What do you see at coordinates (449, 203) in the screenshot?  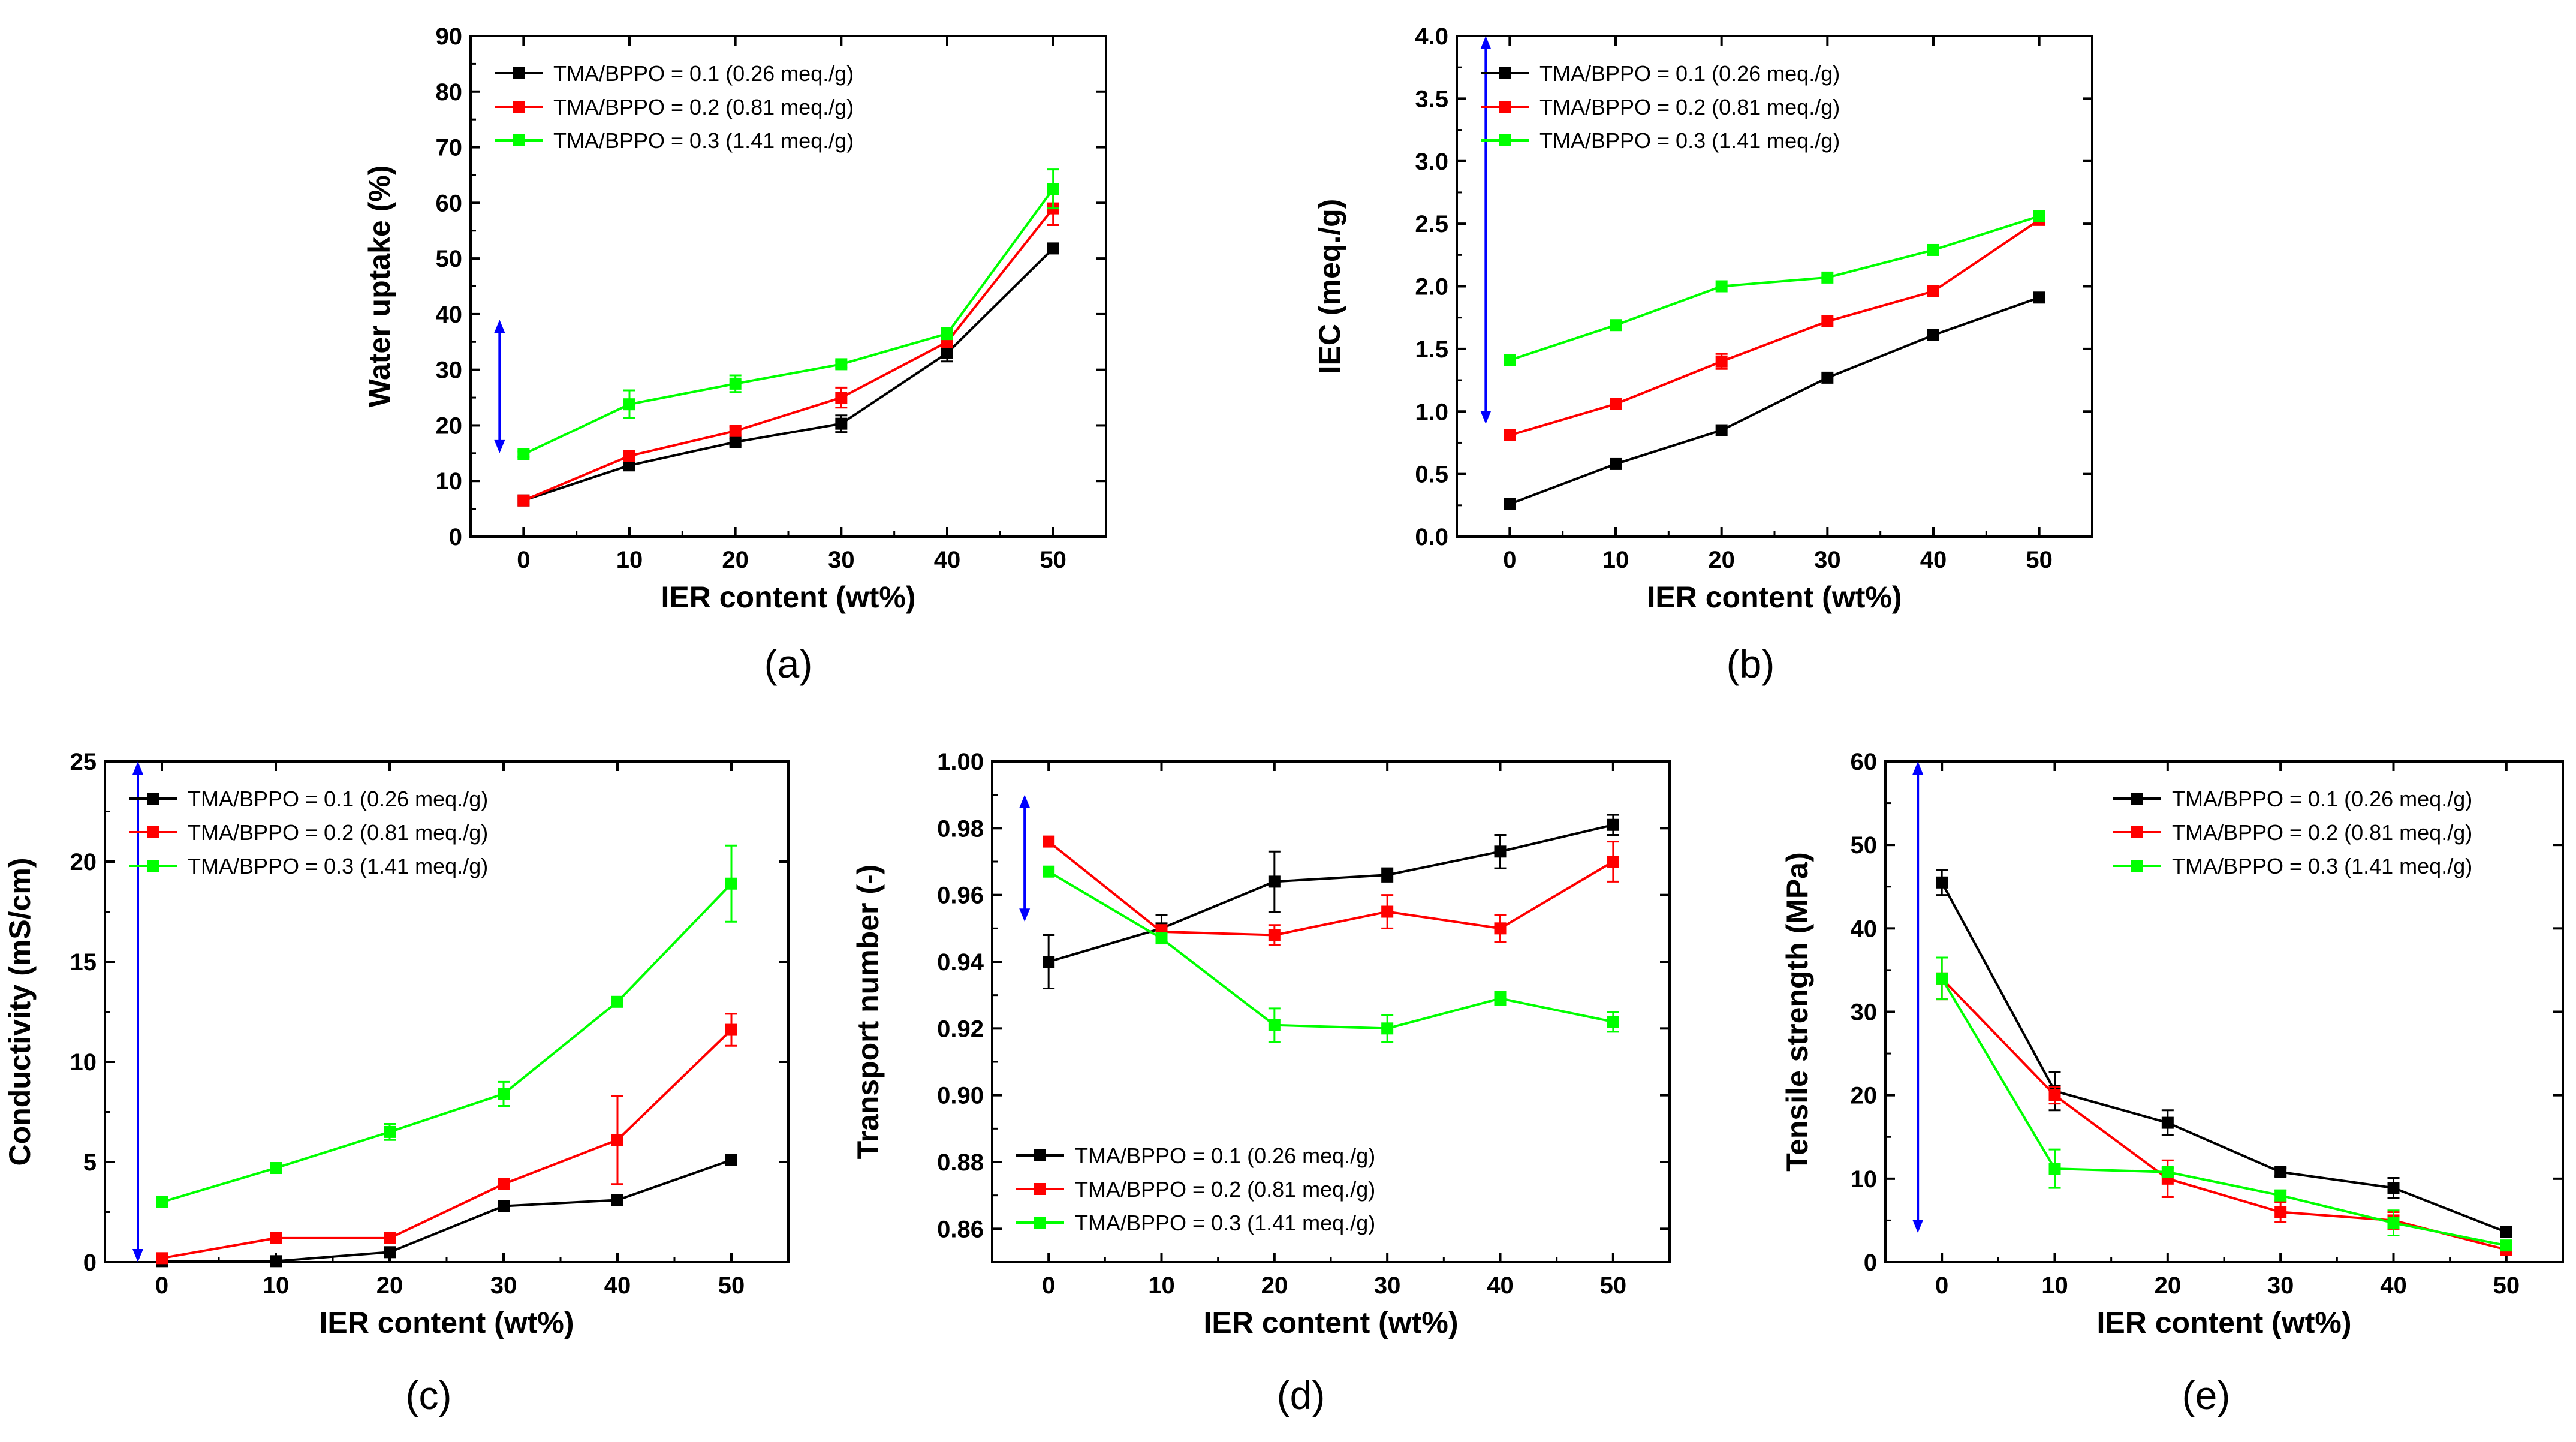 I see `y-tick-label: 60` at bounding box center [449, 203].